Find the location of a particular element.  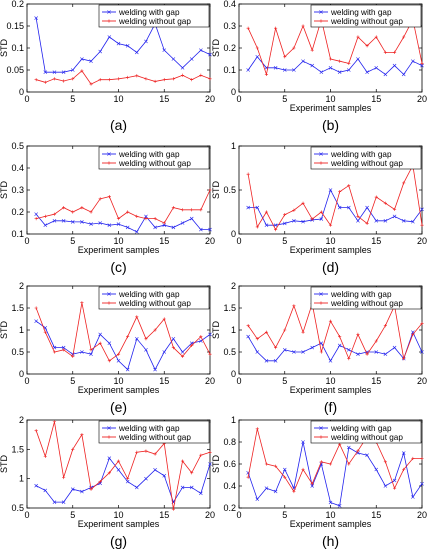

x-tick-label: 5 is located at coordinates (284, 515).